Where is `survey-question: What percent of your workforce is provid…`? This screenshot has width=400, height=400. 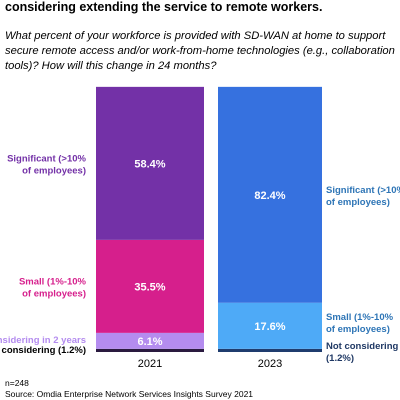
survey-question: What percent of your workforce is provid… is located at coordinates (200, 51).